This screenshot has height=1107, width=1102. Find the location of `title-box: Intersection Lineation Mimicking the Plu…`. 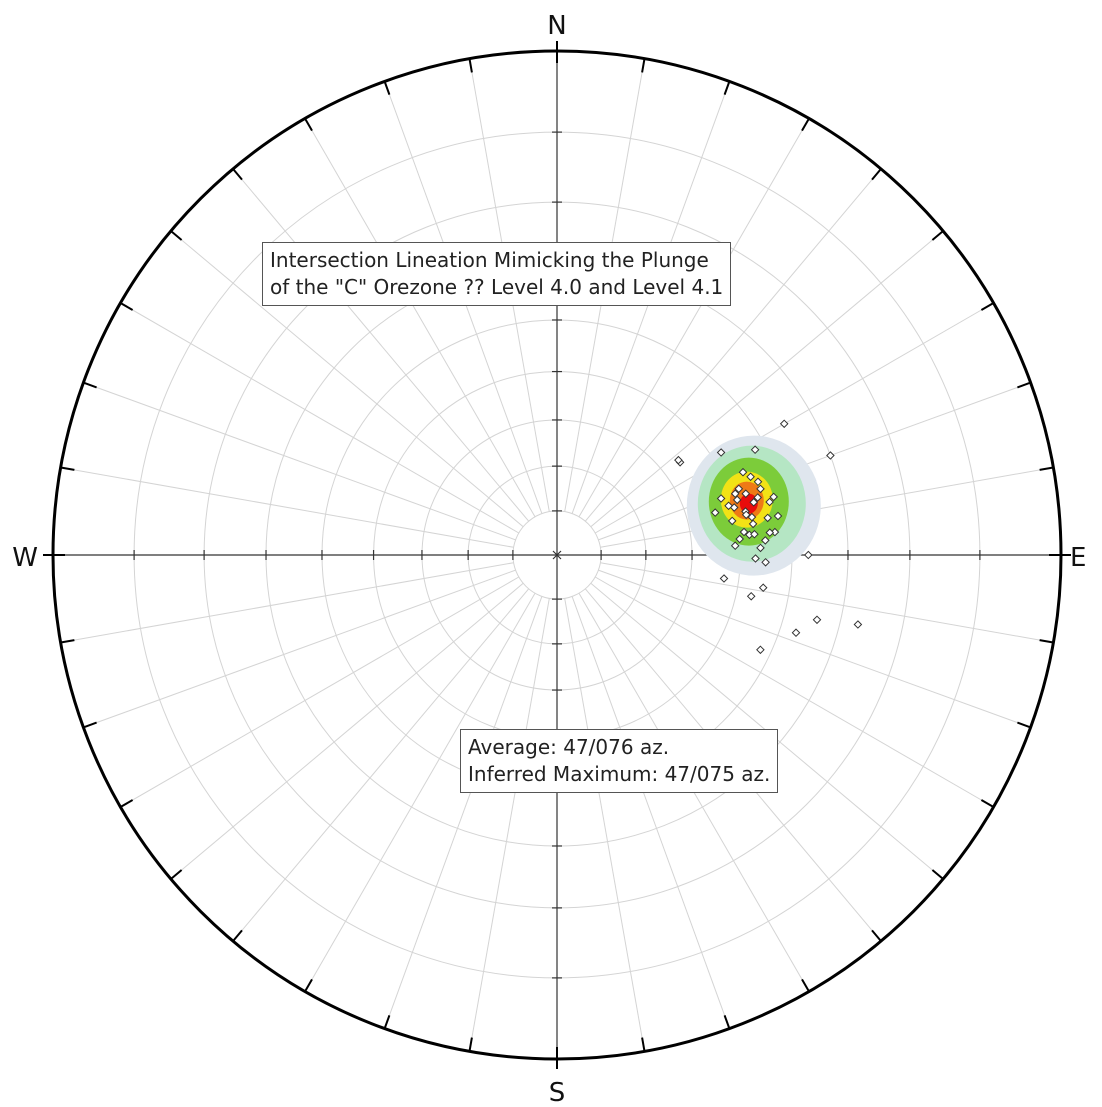

title-box: Intersection Lineation Mimicking the Plu… is located at coordinates (497, 274).